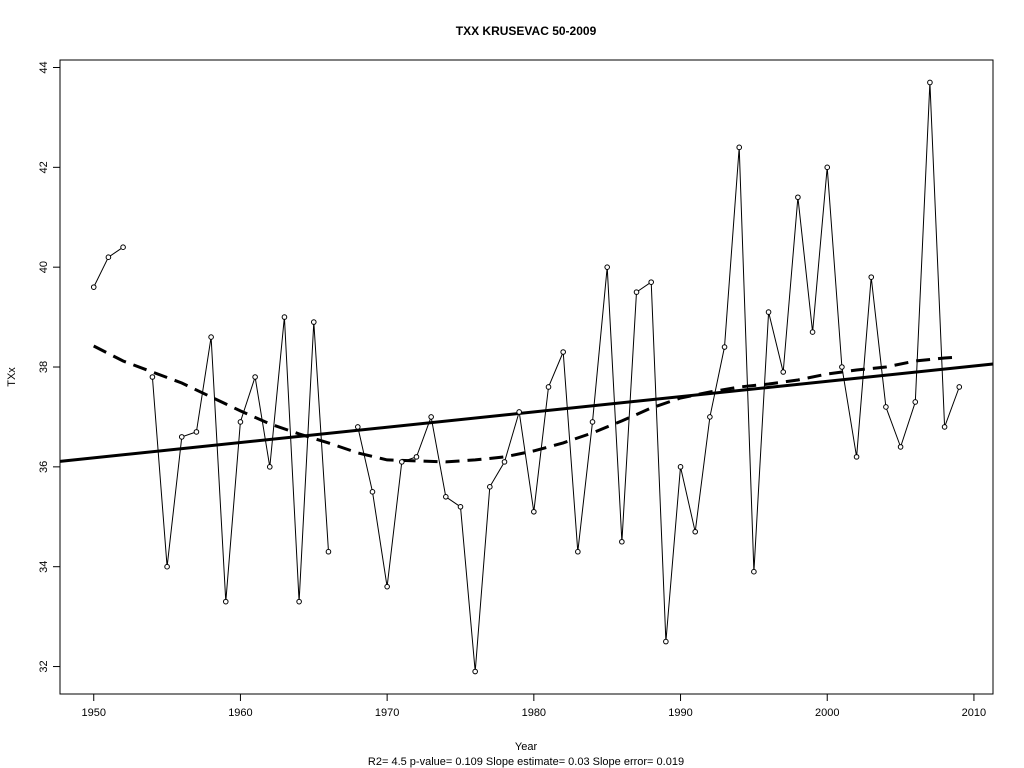 The image size is (1024, 768). Describe the element at coordinates (93, 713) in the screenshot. I see `x-tick-label: 1950` at that location.